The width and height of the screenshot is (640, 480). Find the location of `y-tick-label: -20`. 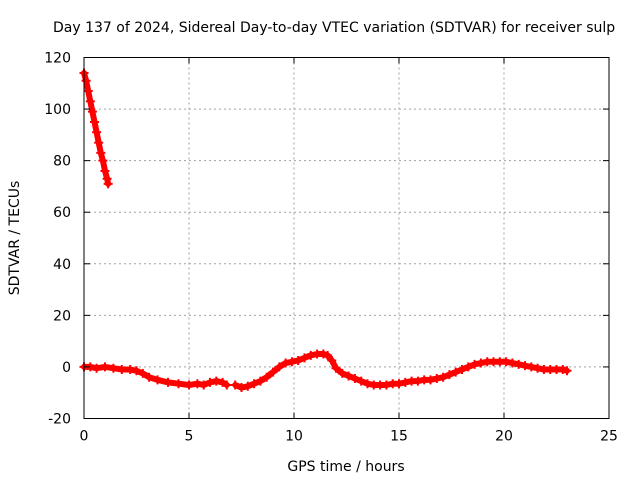

y-tick-label: -20 is located at coordinates (59, 420).